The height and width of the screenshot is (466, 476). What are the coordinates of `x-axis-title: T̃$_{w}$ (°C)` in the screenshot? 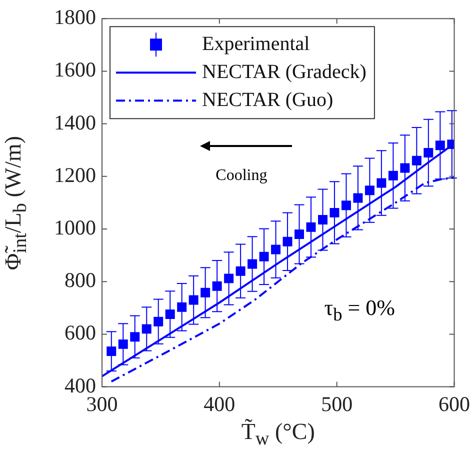 It's located at (278, 434).